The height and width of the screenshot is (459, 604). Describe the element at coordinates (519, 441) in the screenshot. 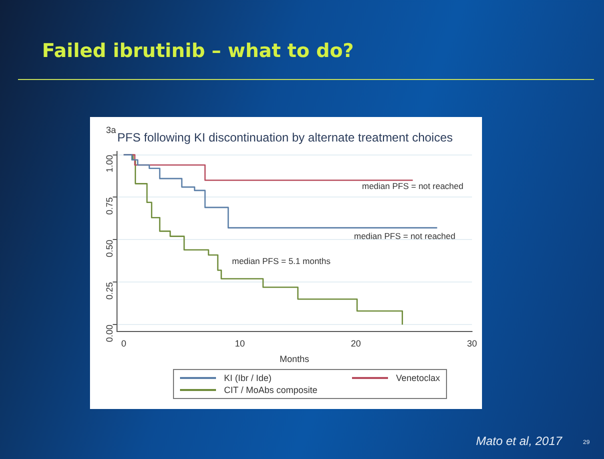

I see `text: Mato et al, 2017` at that location.